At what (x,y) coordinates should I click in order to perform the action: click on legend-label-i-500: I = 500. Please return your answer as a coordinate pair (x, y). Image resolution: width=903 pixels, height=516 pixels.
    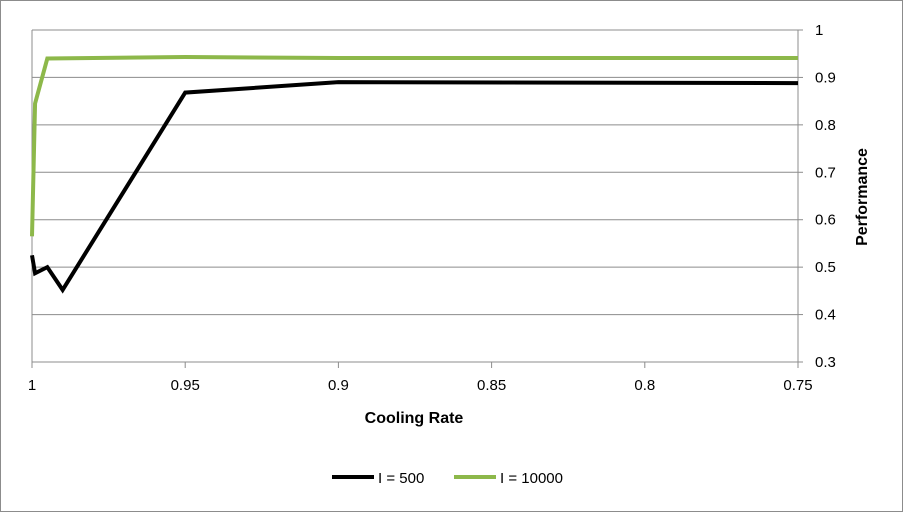
    Looking at the image, I should click on (401, 478).